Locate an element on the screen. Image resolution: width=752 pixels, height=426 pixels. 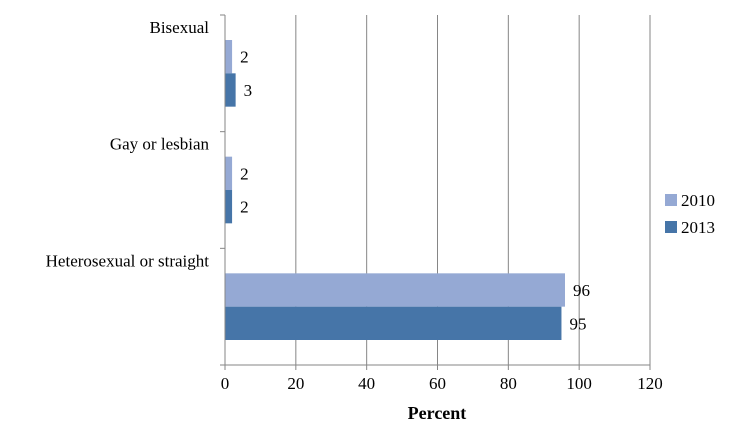
category-label-0: Bisexual is located at coordinates (180, 27).